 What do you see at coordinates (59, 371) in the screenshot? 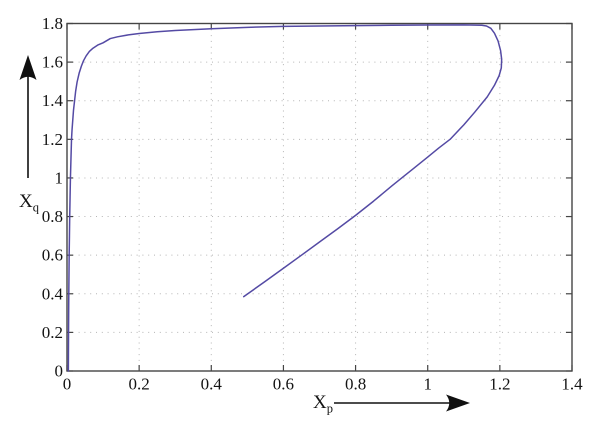
I see `y-tick-label: 0` at bounding box center [59, 371].